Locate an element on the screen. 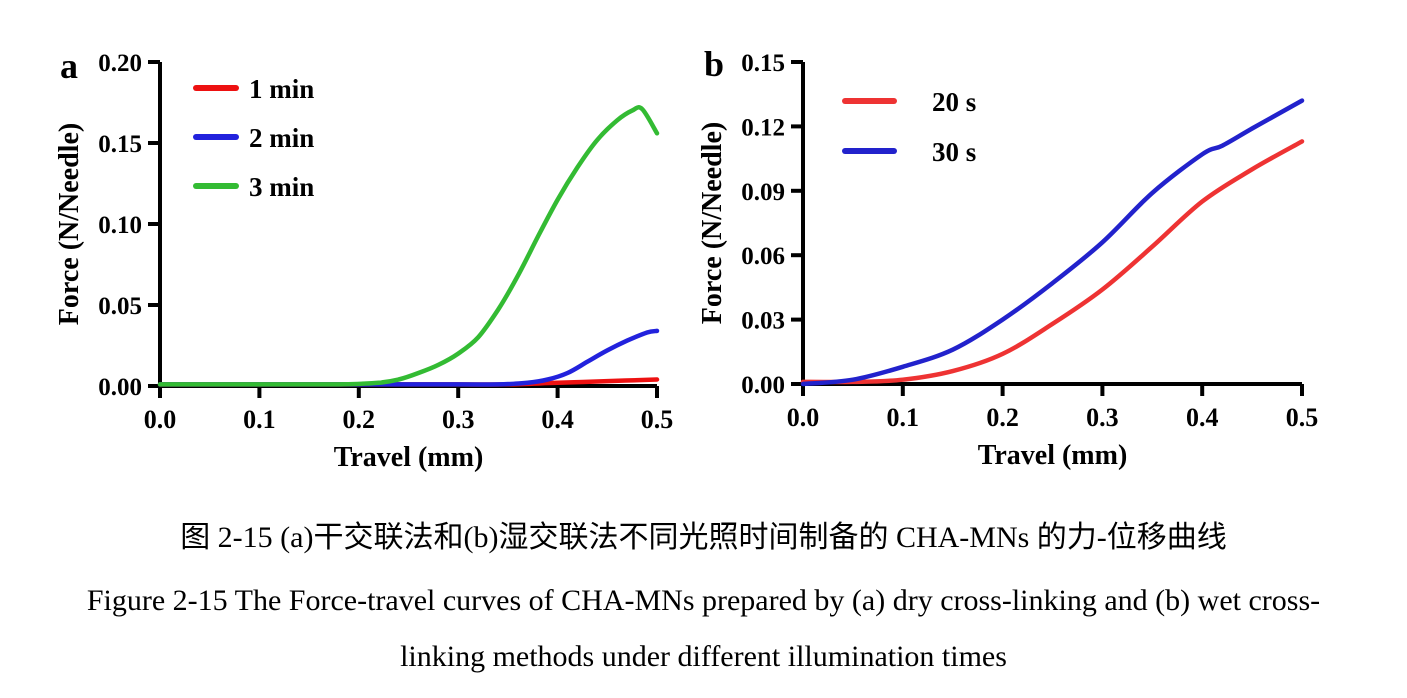  legend-label-2-min: 2 min is located at coordinates (281, 138).